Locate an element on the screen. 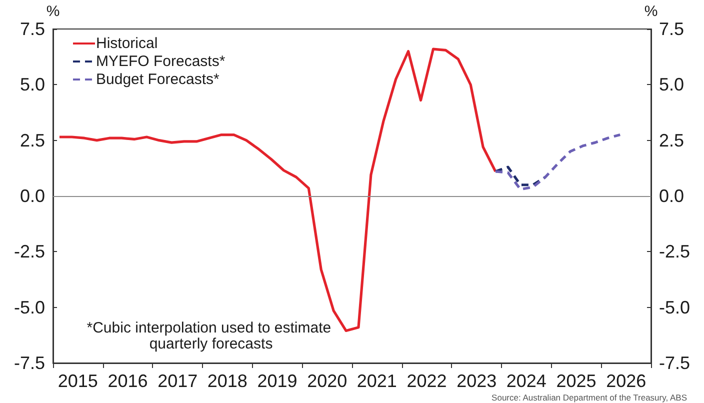  y-tick-label: -5.0 is located at coordinates (29, 307).